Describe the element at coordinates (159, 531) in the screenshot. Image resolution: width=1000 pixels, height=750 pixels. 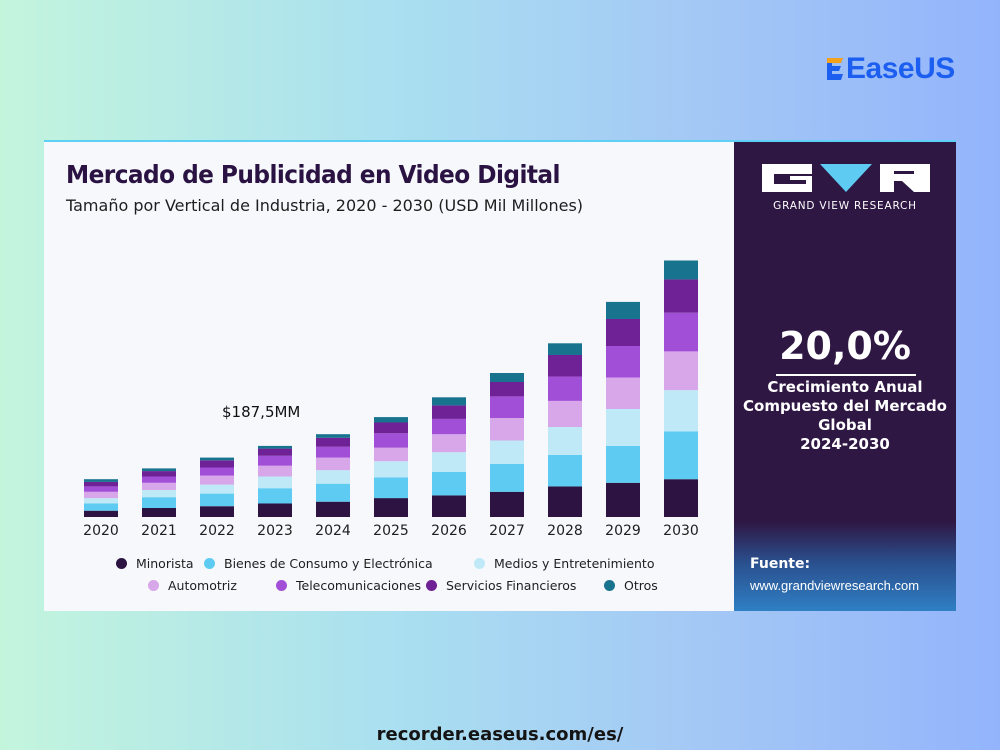
I see `x-tick-label: 2021` at that location.